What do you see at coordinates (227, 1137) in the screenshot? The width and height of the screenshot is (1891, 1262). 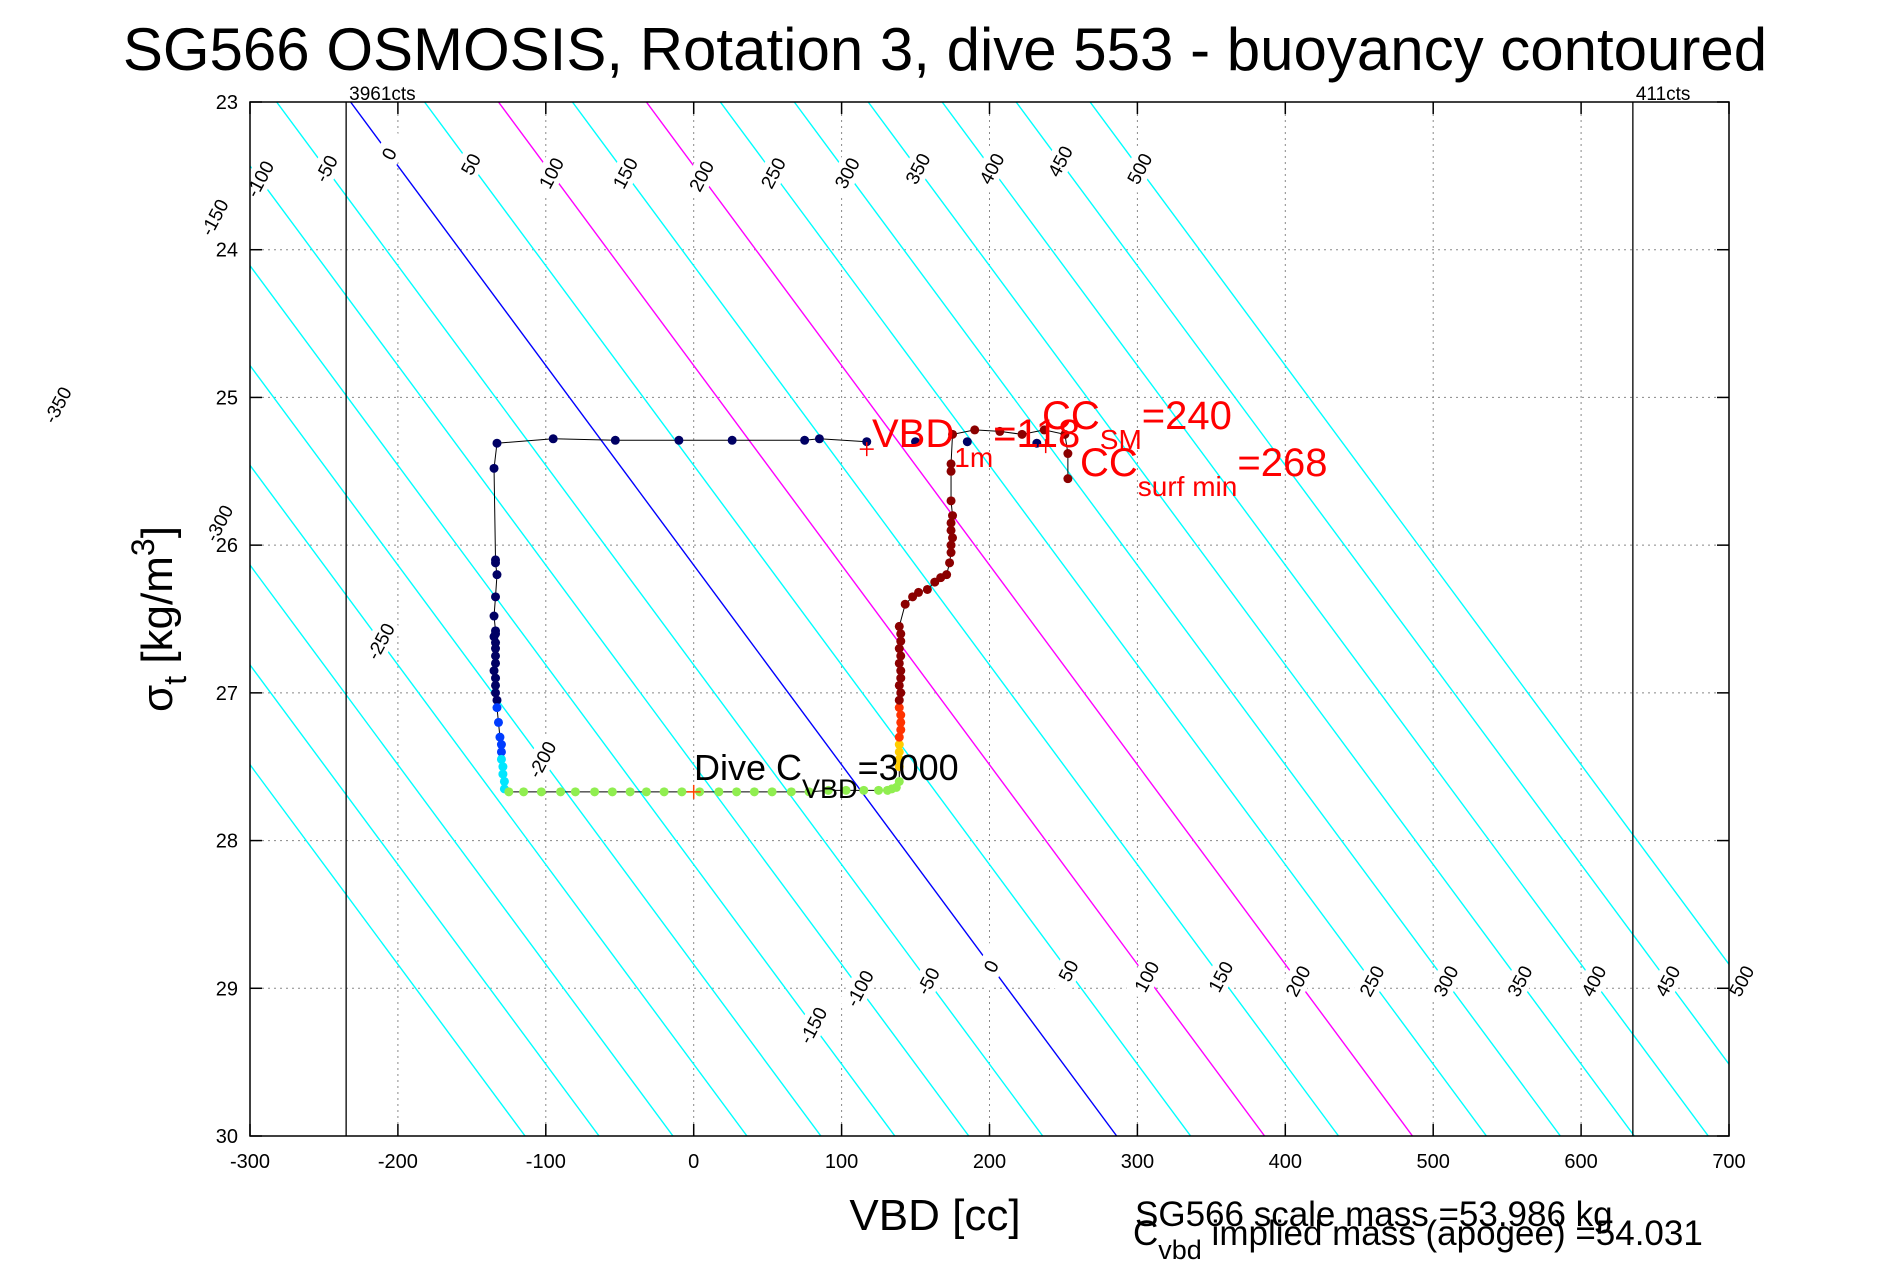 I see `y-tick-label: 30` at bounding box center [227, 1137].